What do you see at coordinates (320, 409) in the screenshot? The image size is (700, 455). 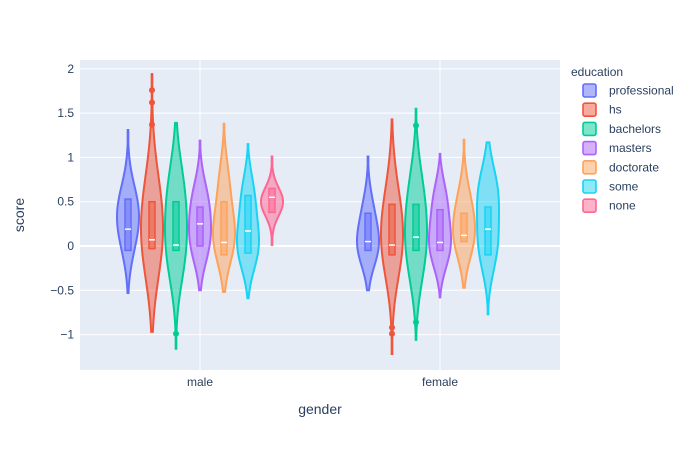 I see `x-axis-title: gender` at bounding box center [320, 409].